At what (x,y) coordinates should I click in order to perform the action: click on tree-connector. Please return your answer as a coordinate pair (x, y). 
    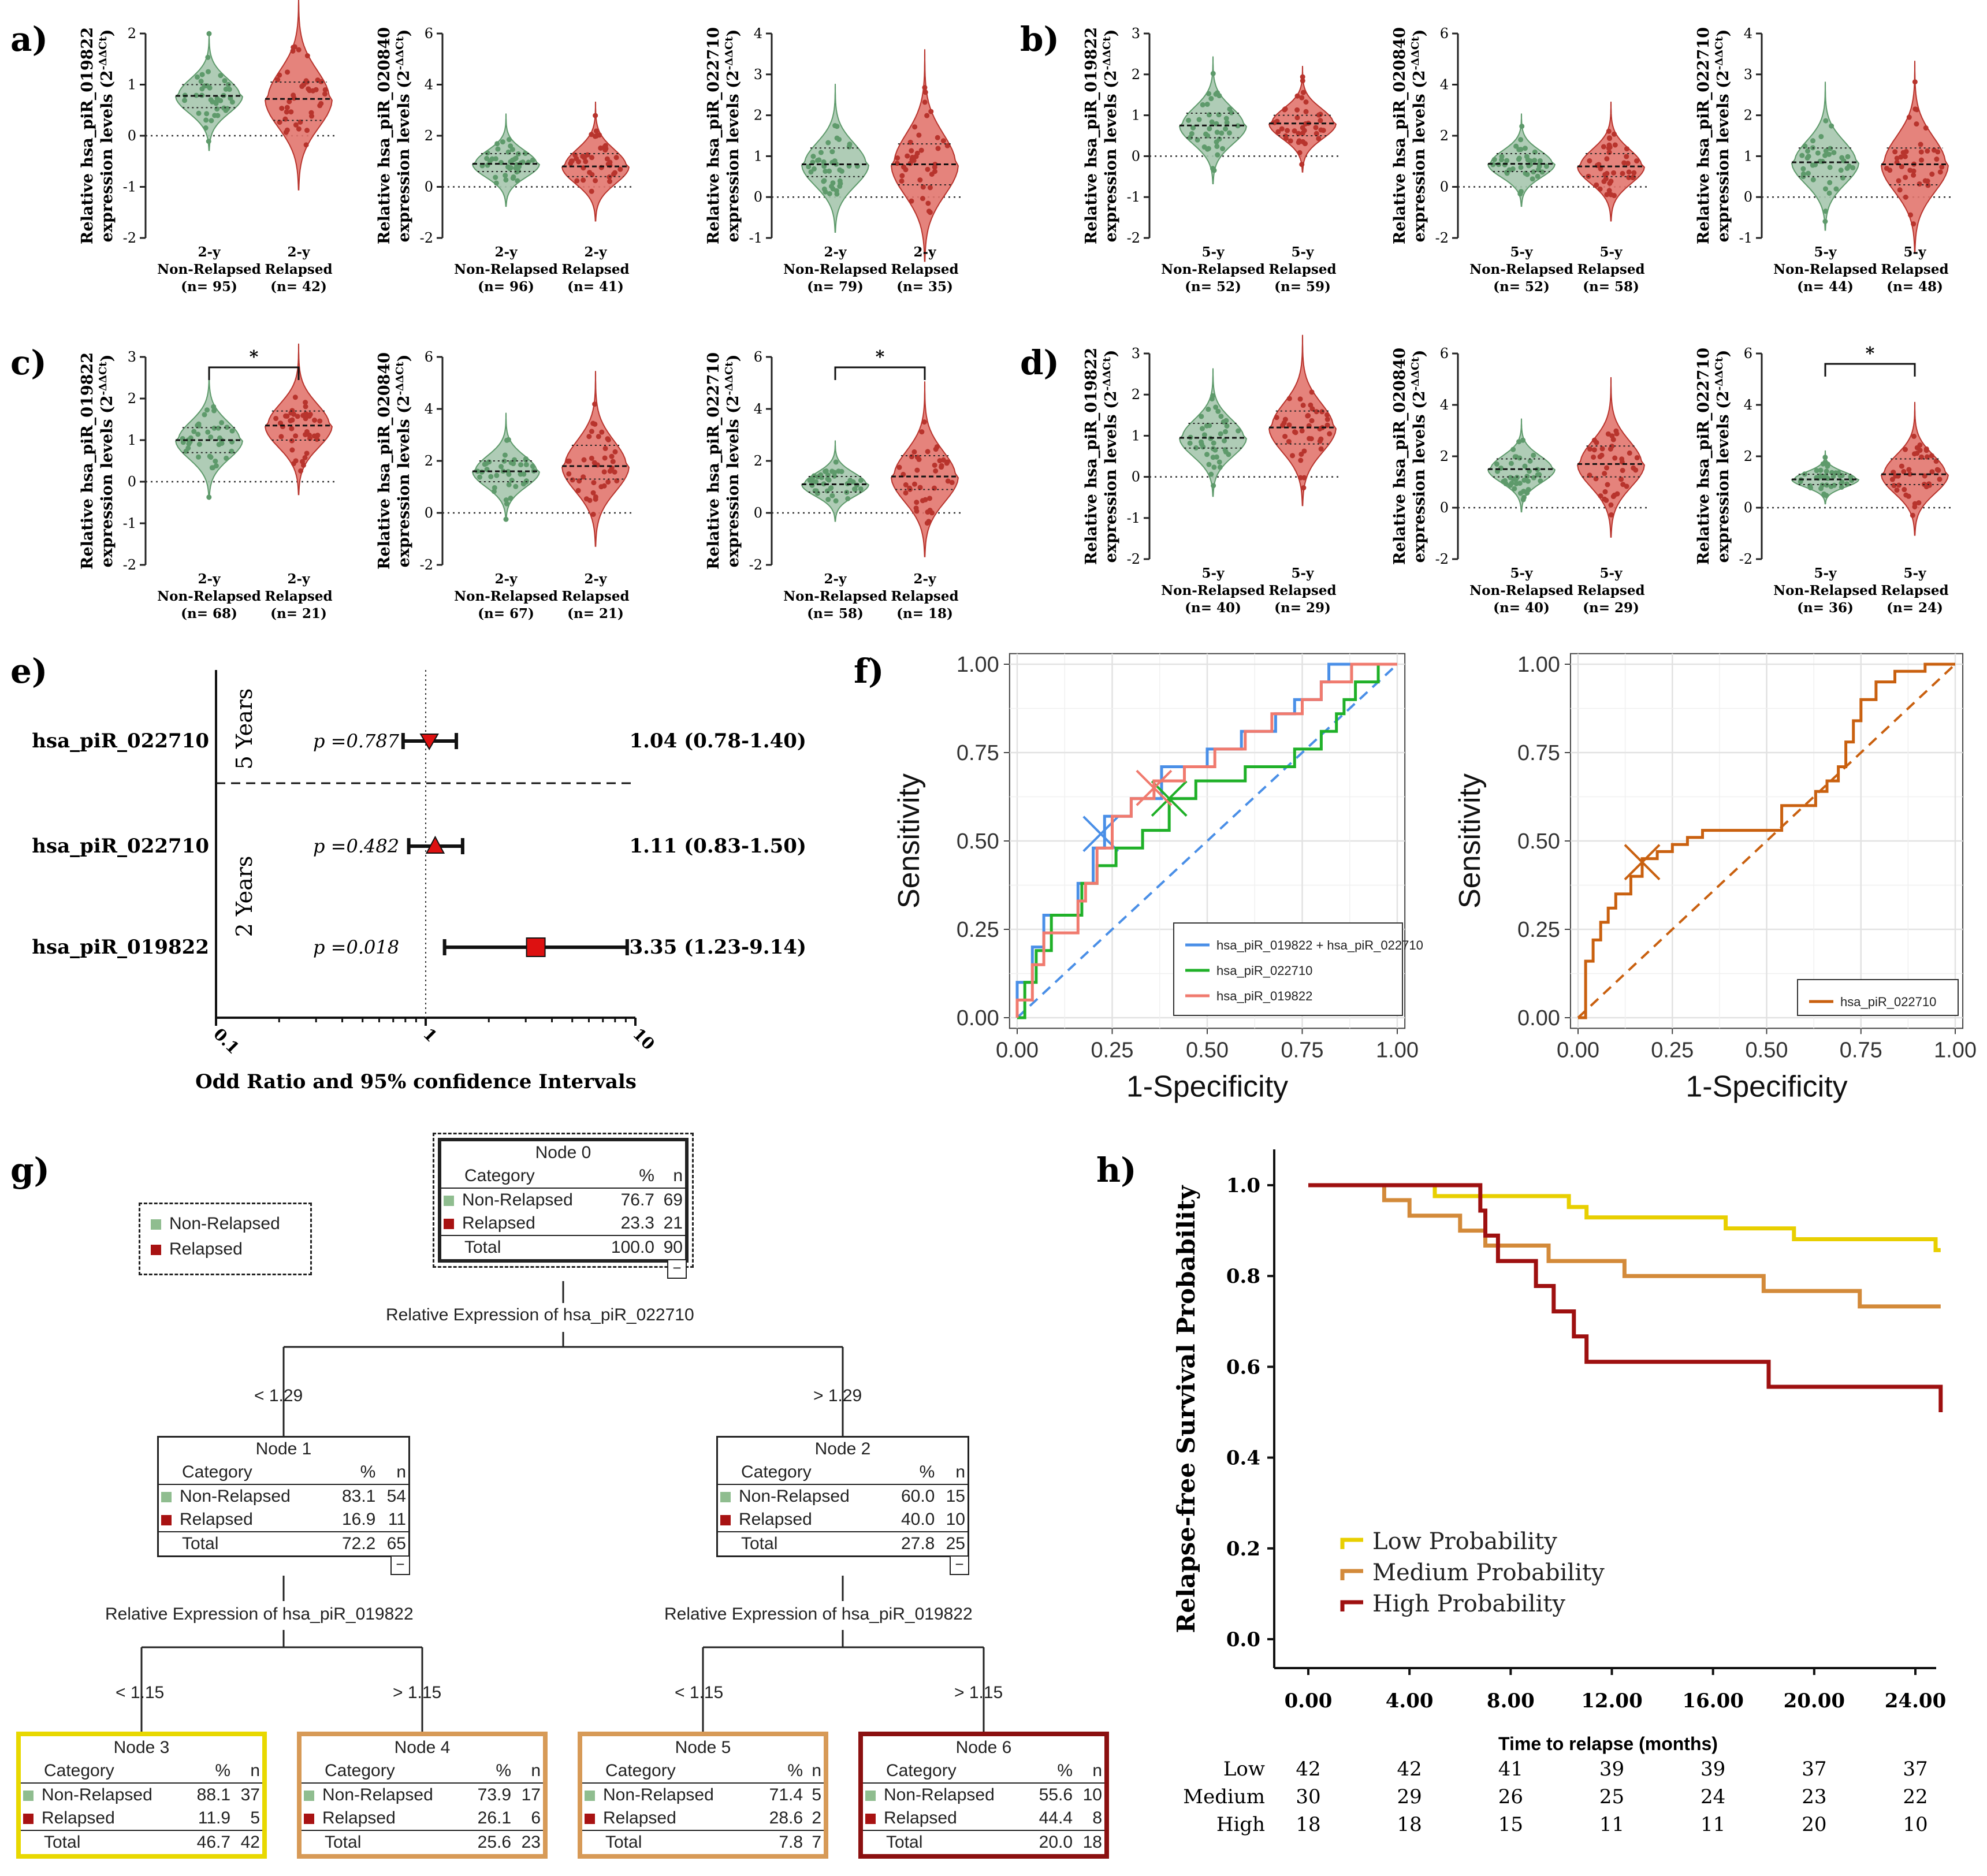
    Looking at the image, I should click on (843, 1681).